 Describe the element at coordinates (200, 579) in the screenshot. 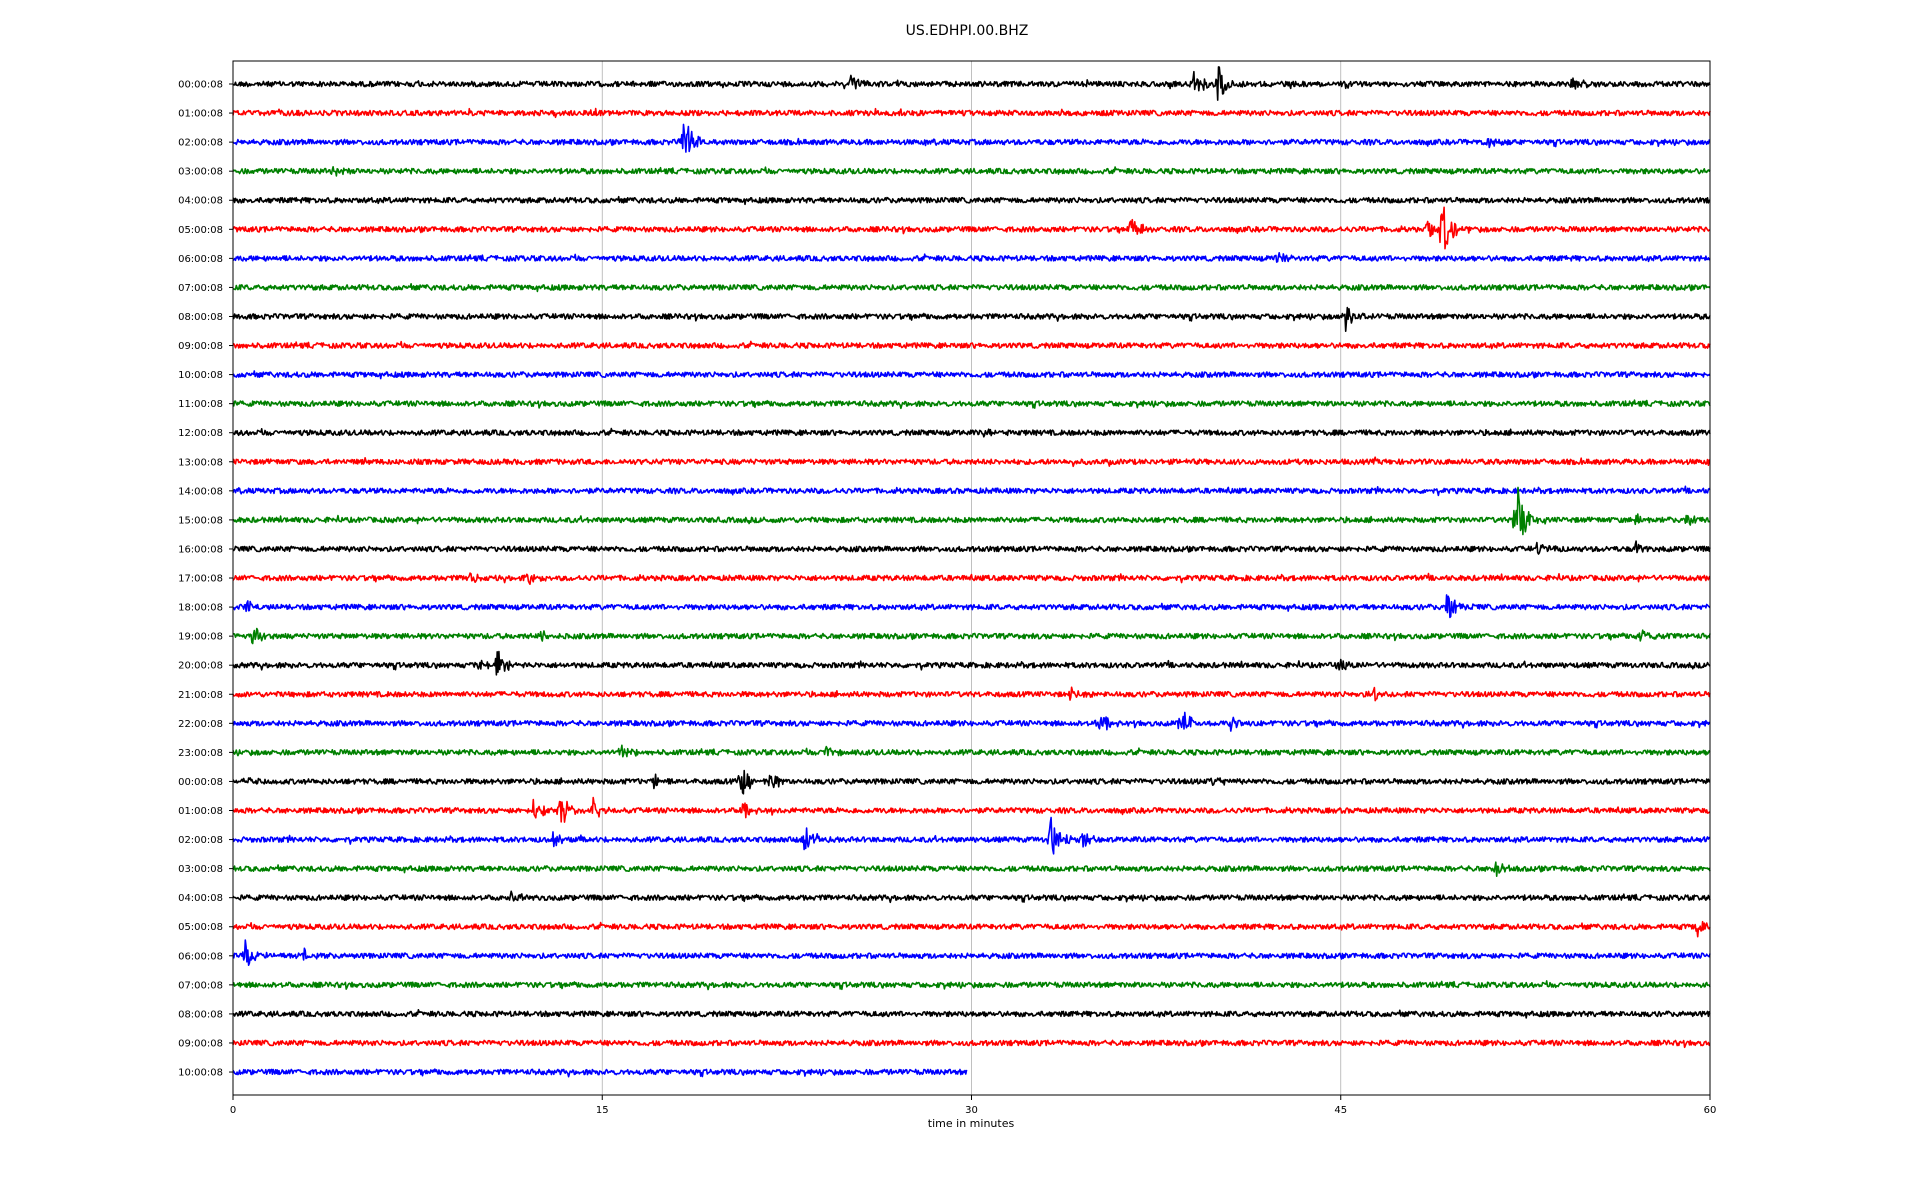

I see `trace-time-label: 17:00:08` at that location.